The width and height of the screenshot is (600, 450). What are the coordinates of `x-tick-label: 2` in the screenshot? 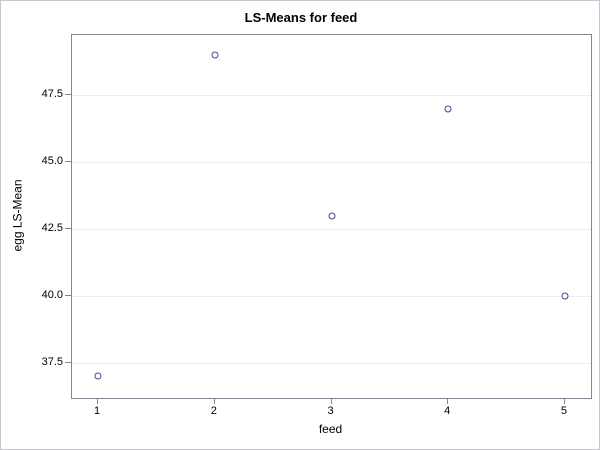 It's located at (213, 411).